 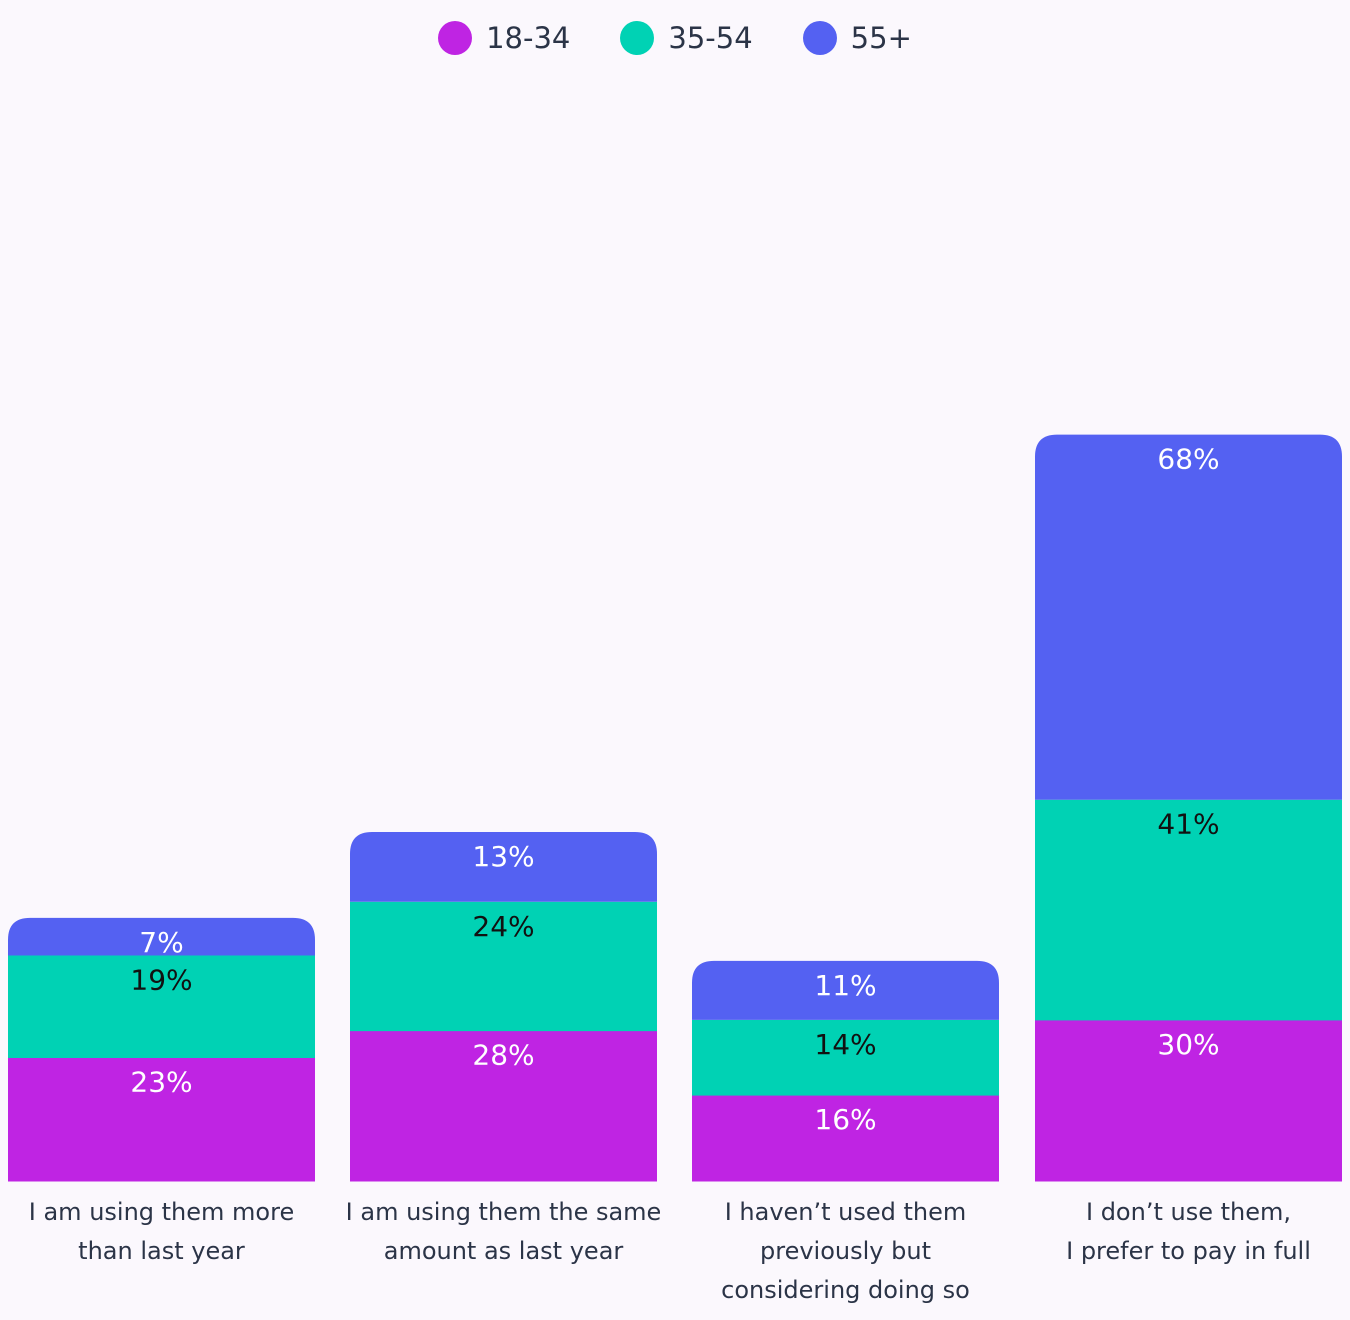 I want to click on legend-item-18-34: 18-34, so click(x=504, y=38).